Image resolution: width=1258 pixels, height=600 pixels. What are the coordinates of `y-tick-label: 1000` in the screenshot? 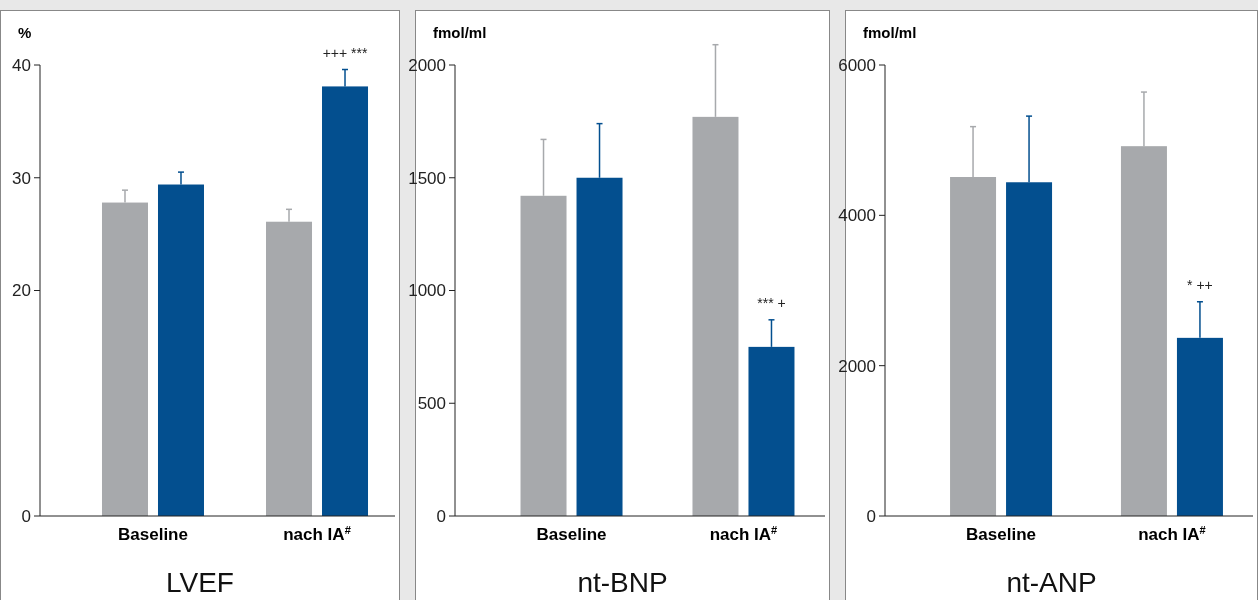 It's located at (427, 291).